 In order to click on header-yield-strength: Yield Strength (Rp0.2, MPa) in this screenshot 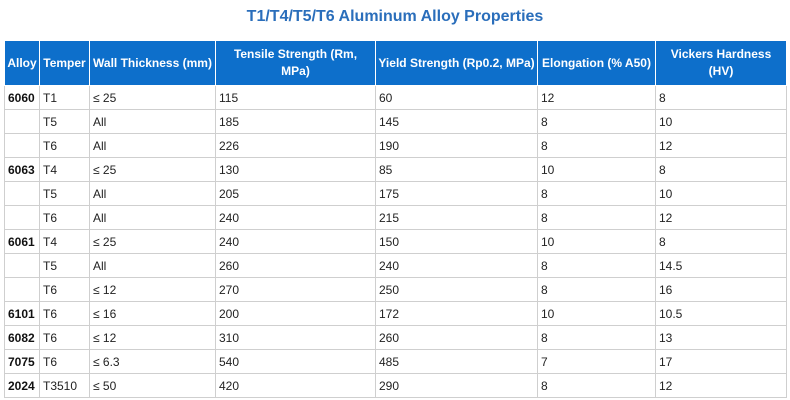, I will do `click(456, 63)`.